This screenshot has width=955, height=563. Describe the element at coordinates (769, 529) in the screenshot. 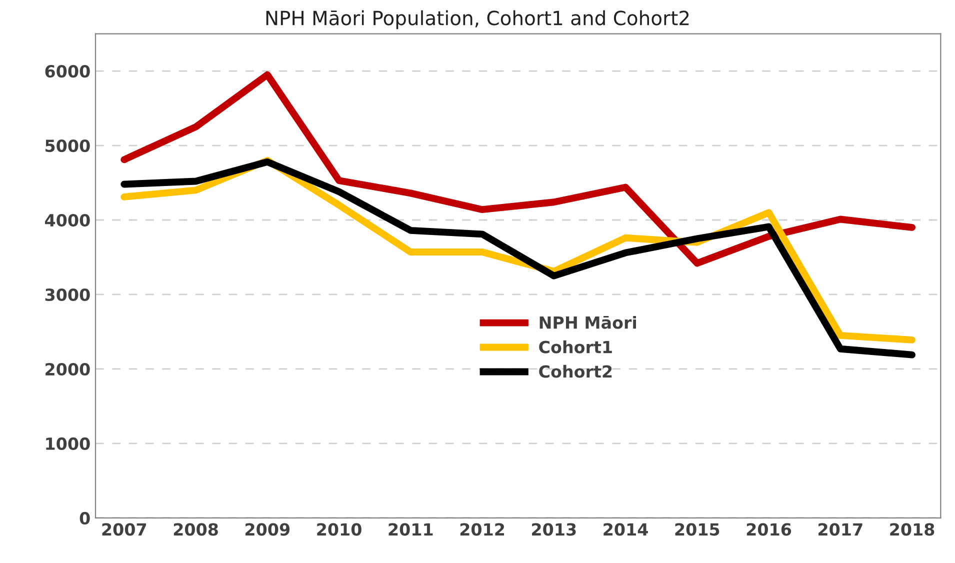

I see `x-tick-label: 2016` at that location.